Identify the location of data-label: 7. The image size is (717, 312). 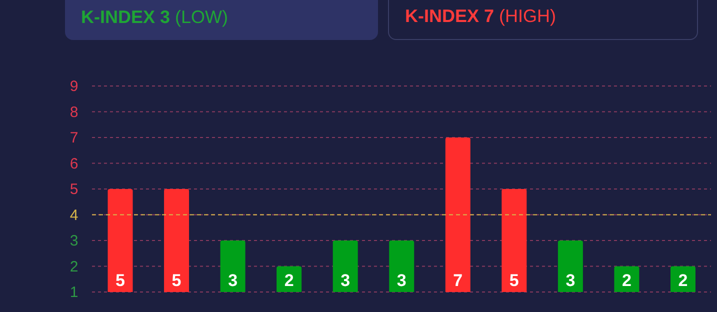
(458, 280).